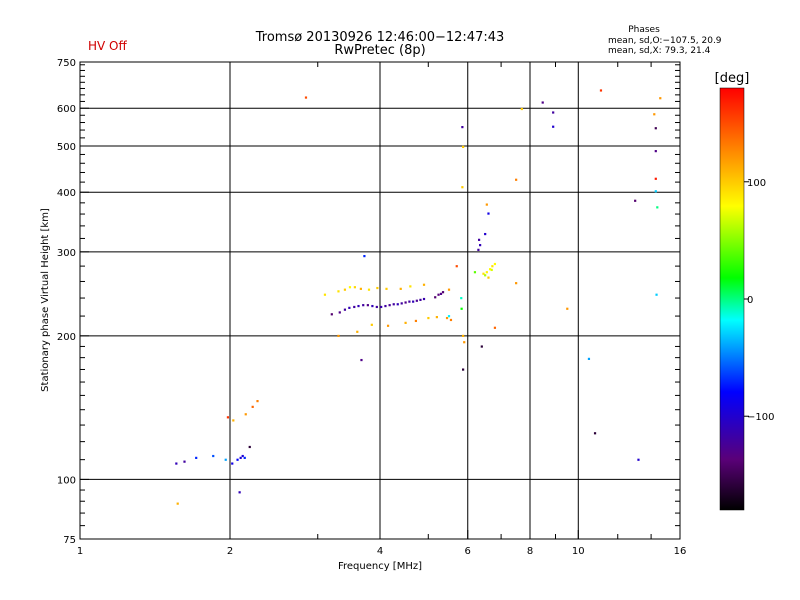  What do you see at coordinates (380, 37) in the screenshot?
I see `chart-title: Tromsø 20130926 12:46:00−12:47:43` at bounding box center [380, 37].